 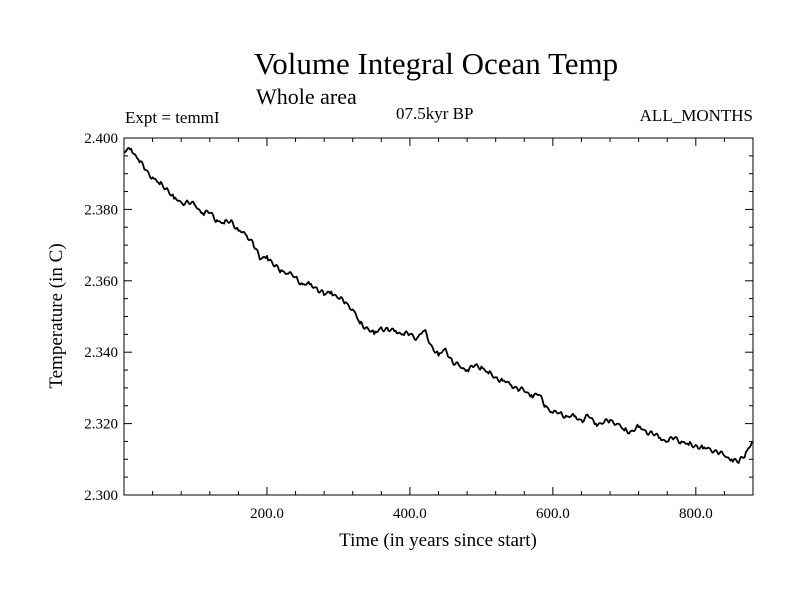 What do you see at coordinates (101, 425) in the screenshot?
I see `y-tick-label: 2.320` at bounding box center [101, 425].